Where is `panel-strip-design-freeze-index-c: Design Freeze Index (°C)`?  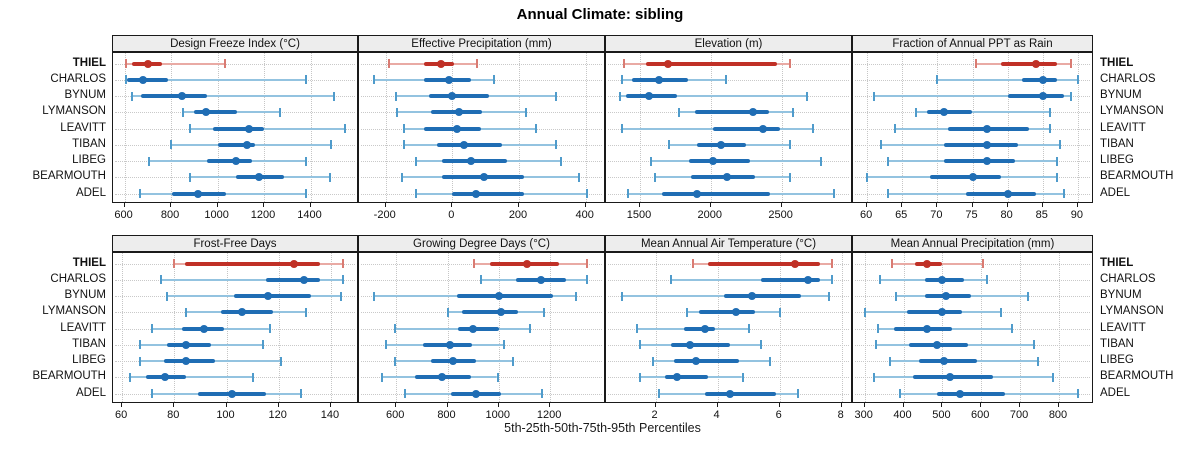 panel-strip-design-freeze-index-c: Design Freeze Index (°C) is located at coordinates (235, 43).